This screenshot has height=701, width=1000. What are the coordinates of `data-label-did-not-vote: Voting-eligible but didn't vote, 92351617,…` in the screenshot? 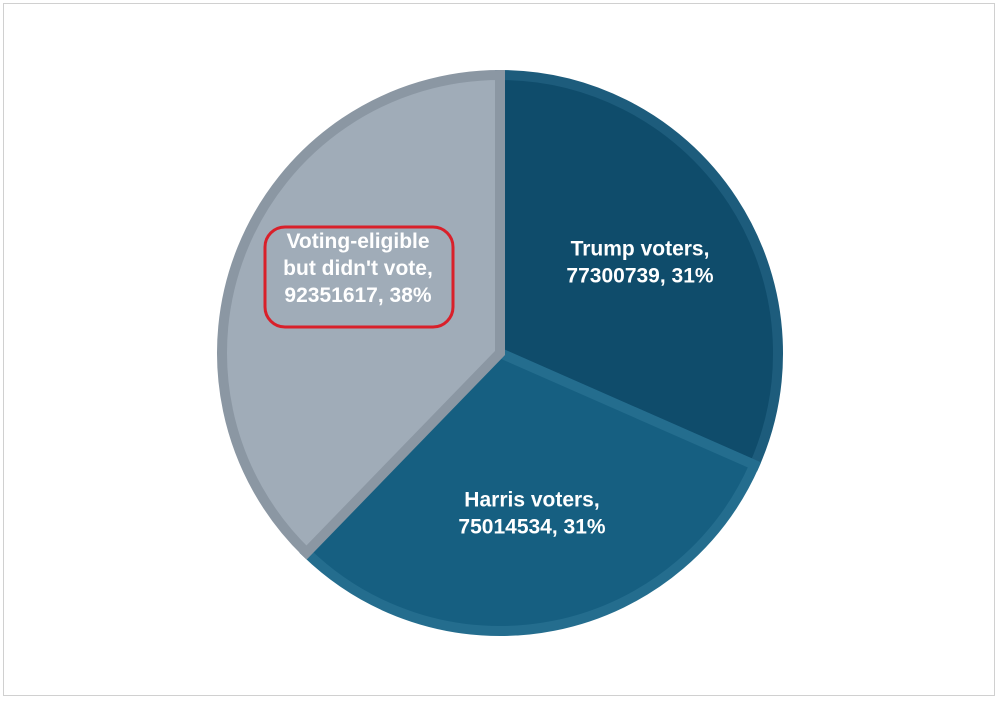 It's located at (358, 268).